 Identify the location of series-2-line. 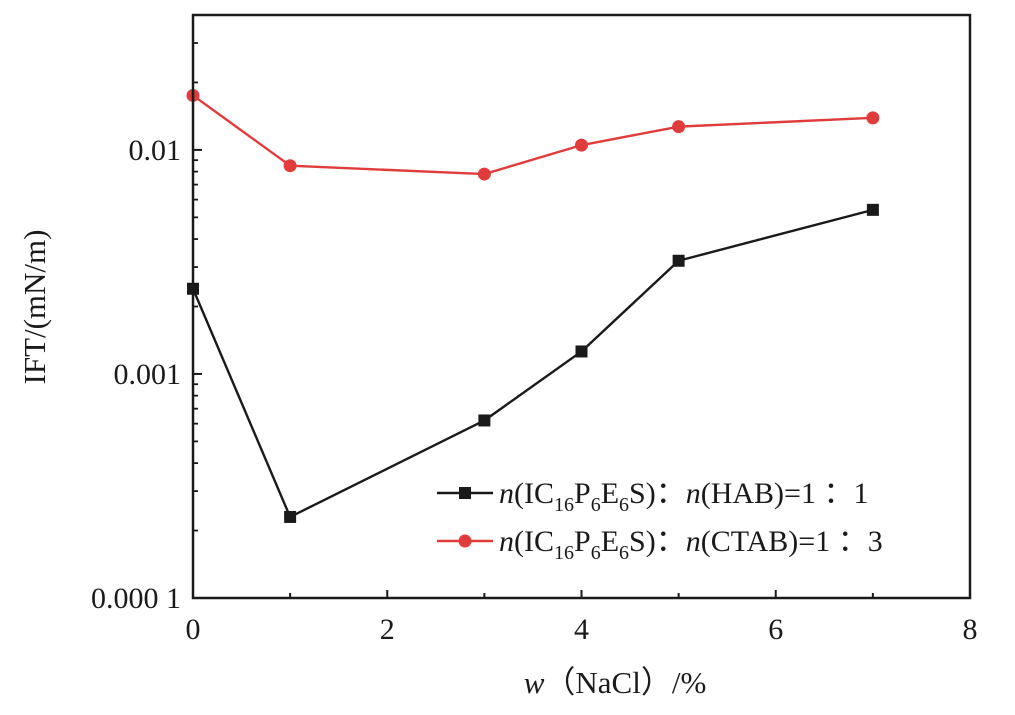
(532, 135).